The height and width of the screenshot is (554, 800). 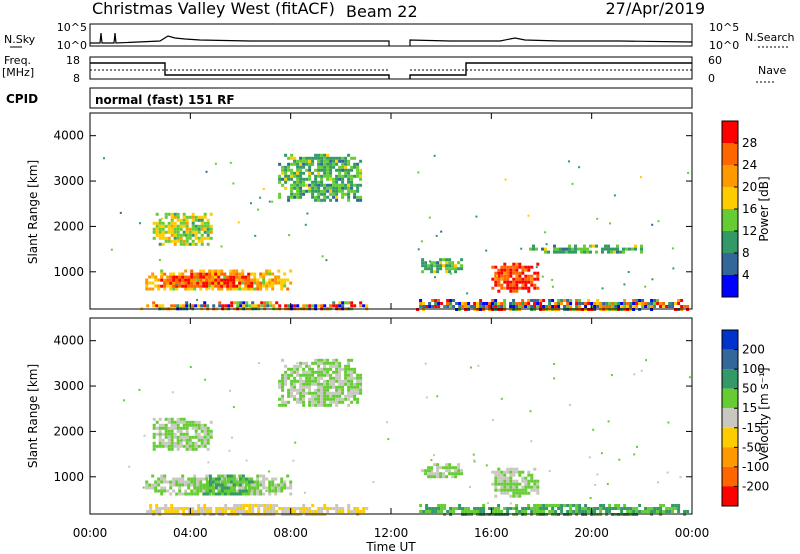 What do you see at coordinates (715, 60) in the screenshot?
I see `nave-tick-top: 60` at bounding box center [715, 60].